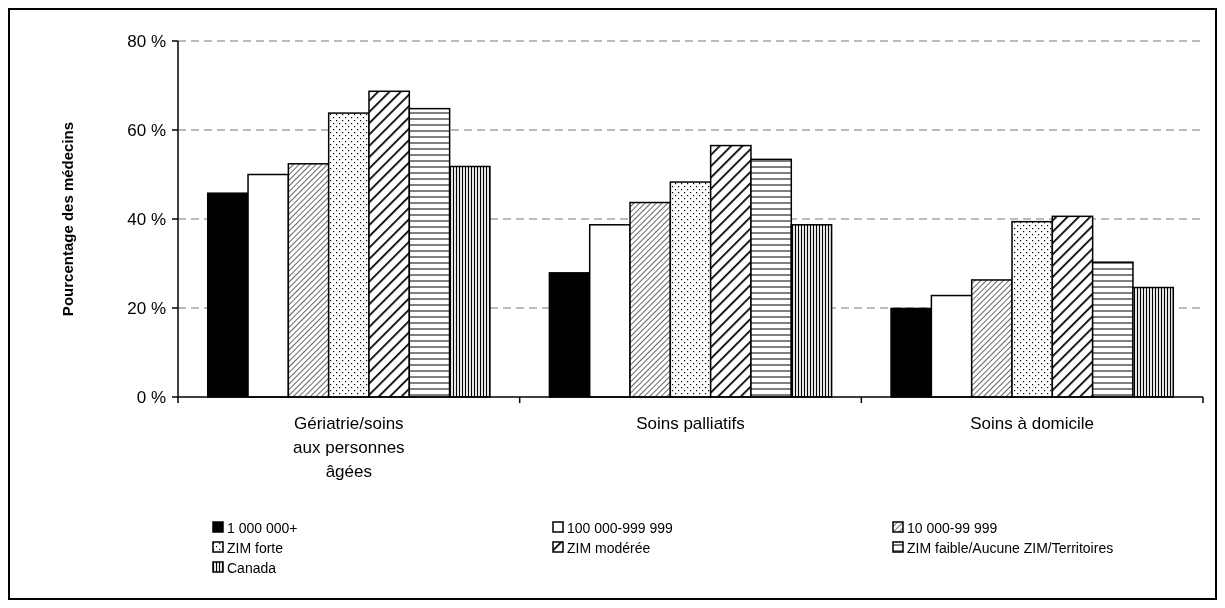 The width and height of the screenshot is (1225, 608). What do you see at coordinates (67, 219) in the screenshot?
I see `y-axis-title: Pourcentage des médecins` at bounding box center [67, 219].